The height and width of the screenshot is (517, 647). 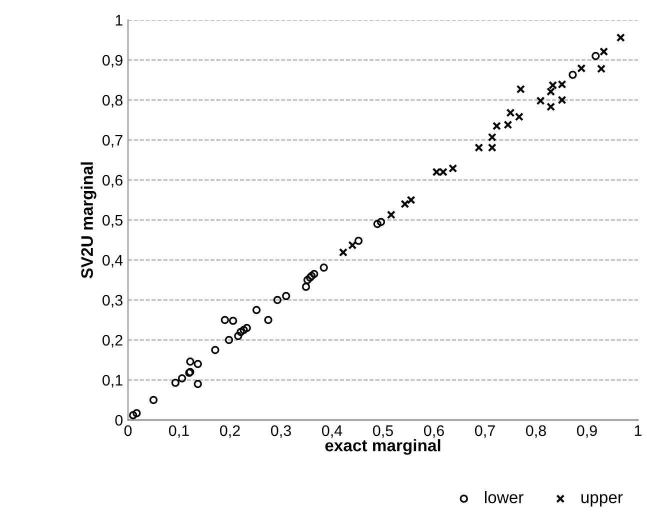 I want to click on y-axis-title: SV2U marginal, so click(x=88, y=220).